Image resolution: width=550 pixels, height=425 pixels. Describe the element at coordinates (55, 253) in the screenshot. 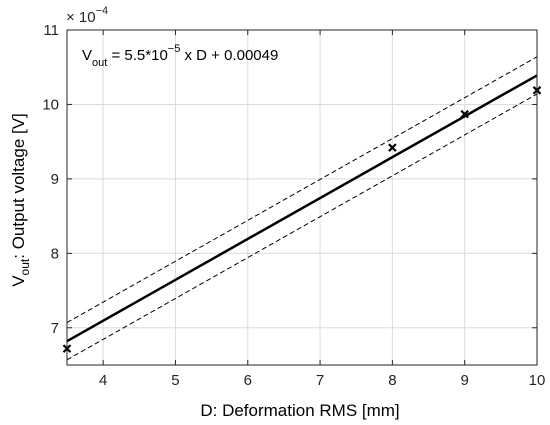

I see `y-tick-label: 8` at that location.